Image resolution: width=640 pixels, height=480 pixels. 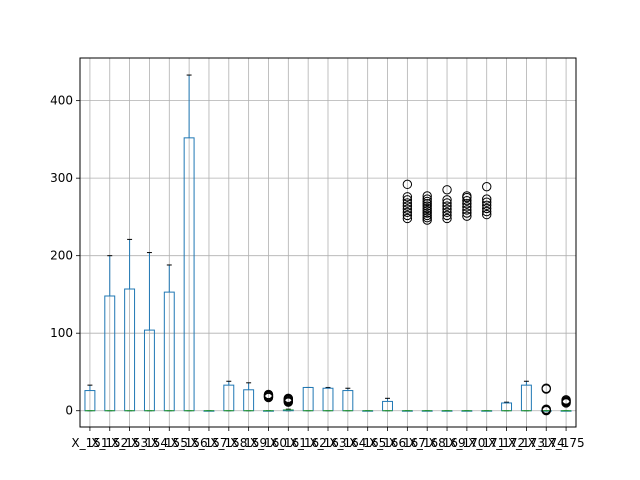 I want to click on x-tick-label: X_151, so click(x=89, y=443).